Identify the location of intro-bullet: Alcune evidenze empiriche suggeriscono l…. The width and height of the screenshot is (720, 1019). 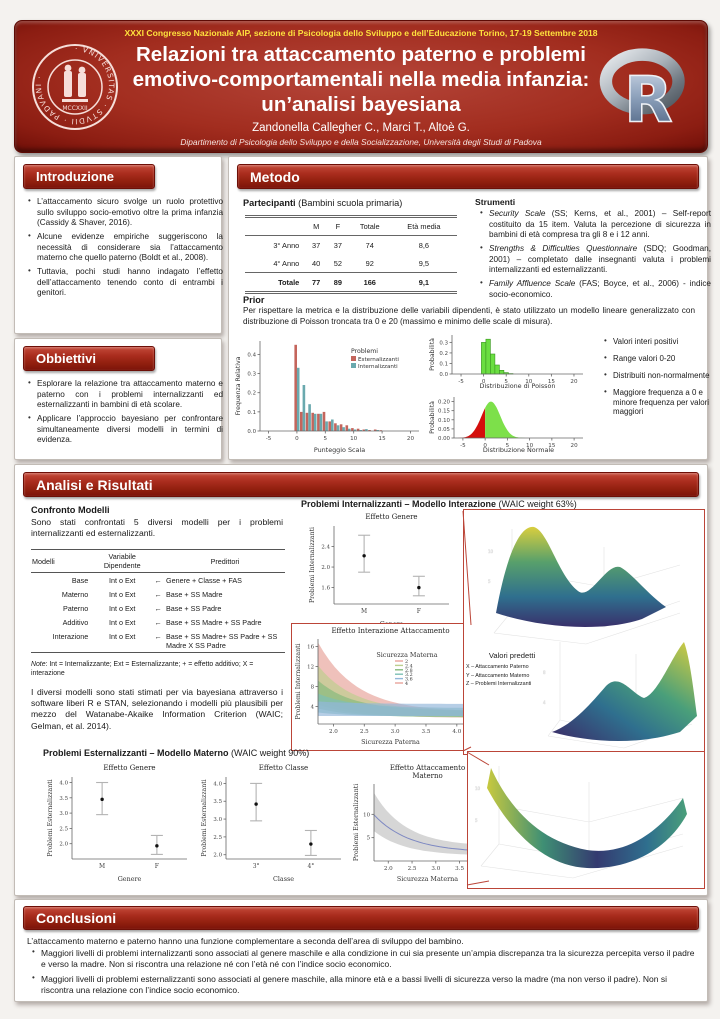
(125, 247).